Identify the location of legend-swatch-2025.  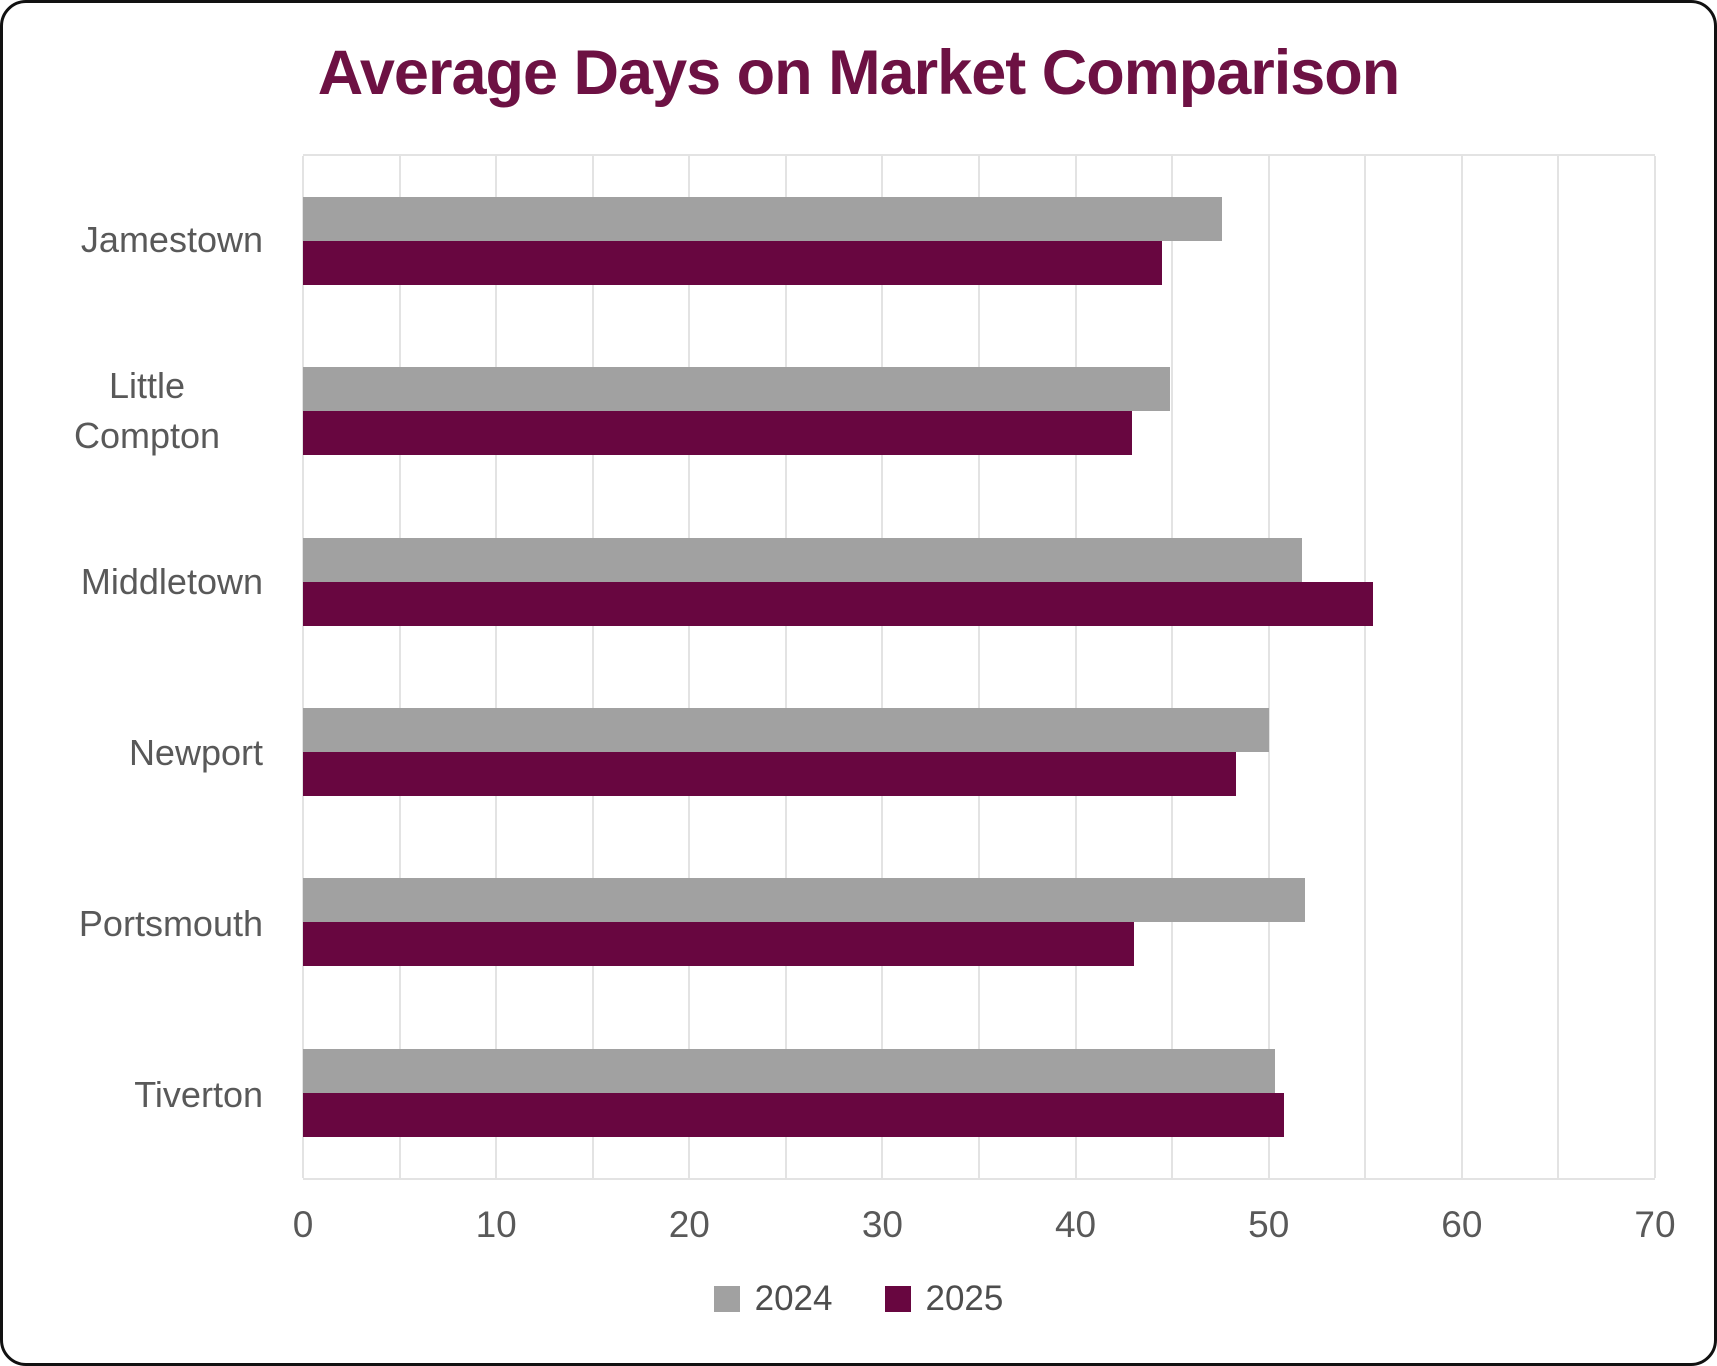
(897, 1299).